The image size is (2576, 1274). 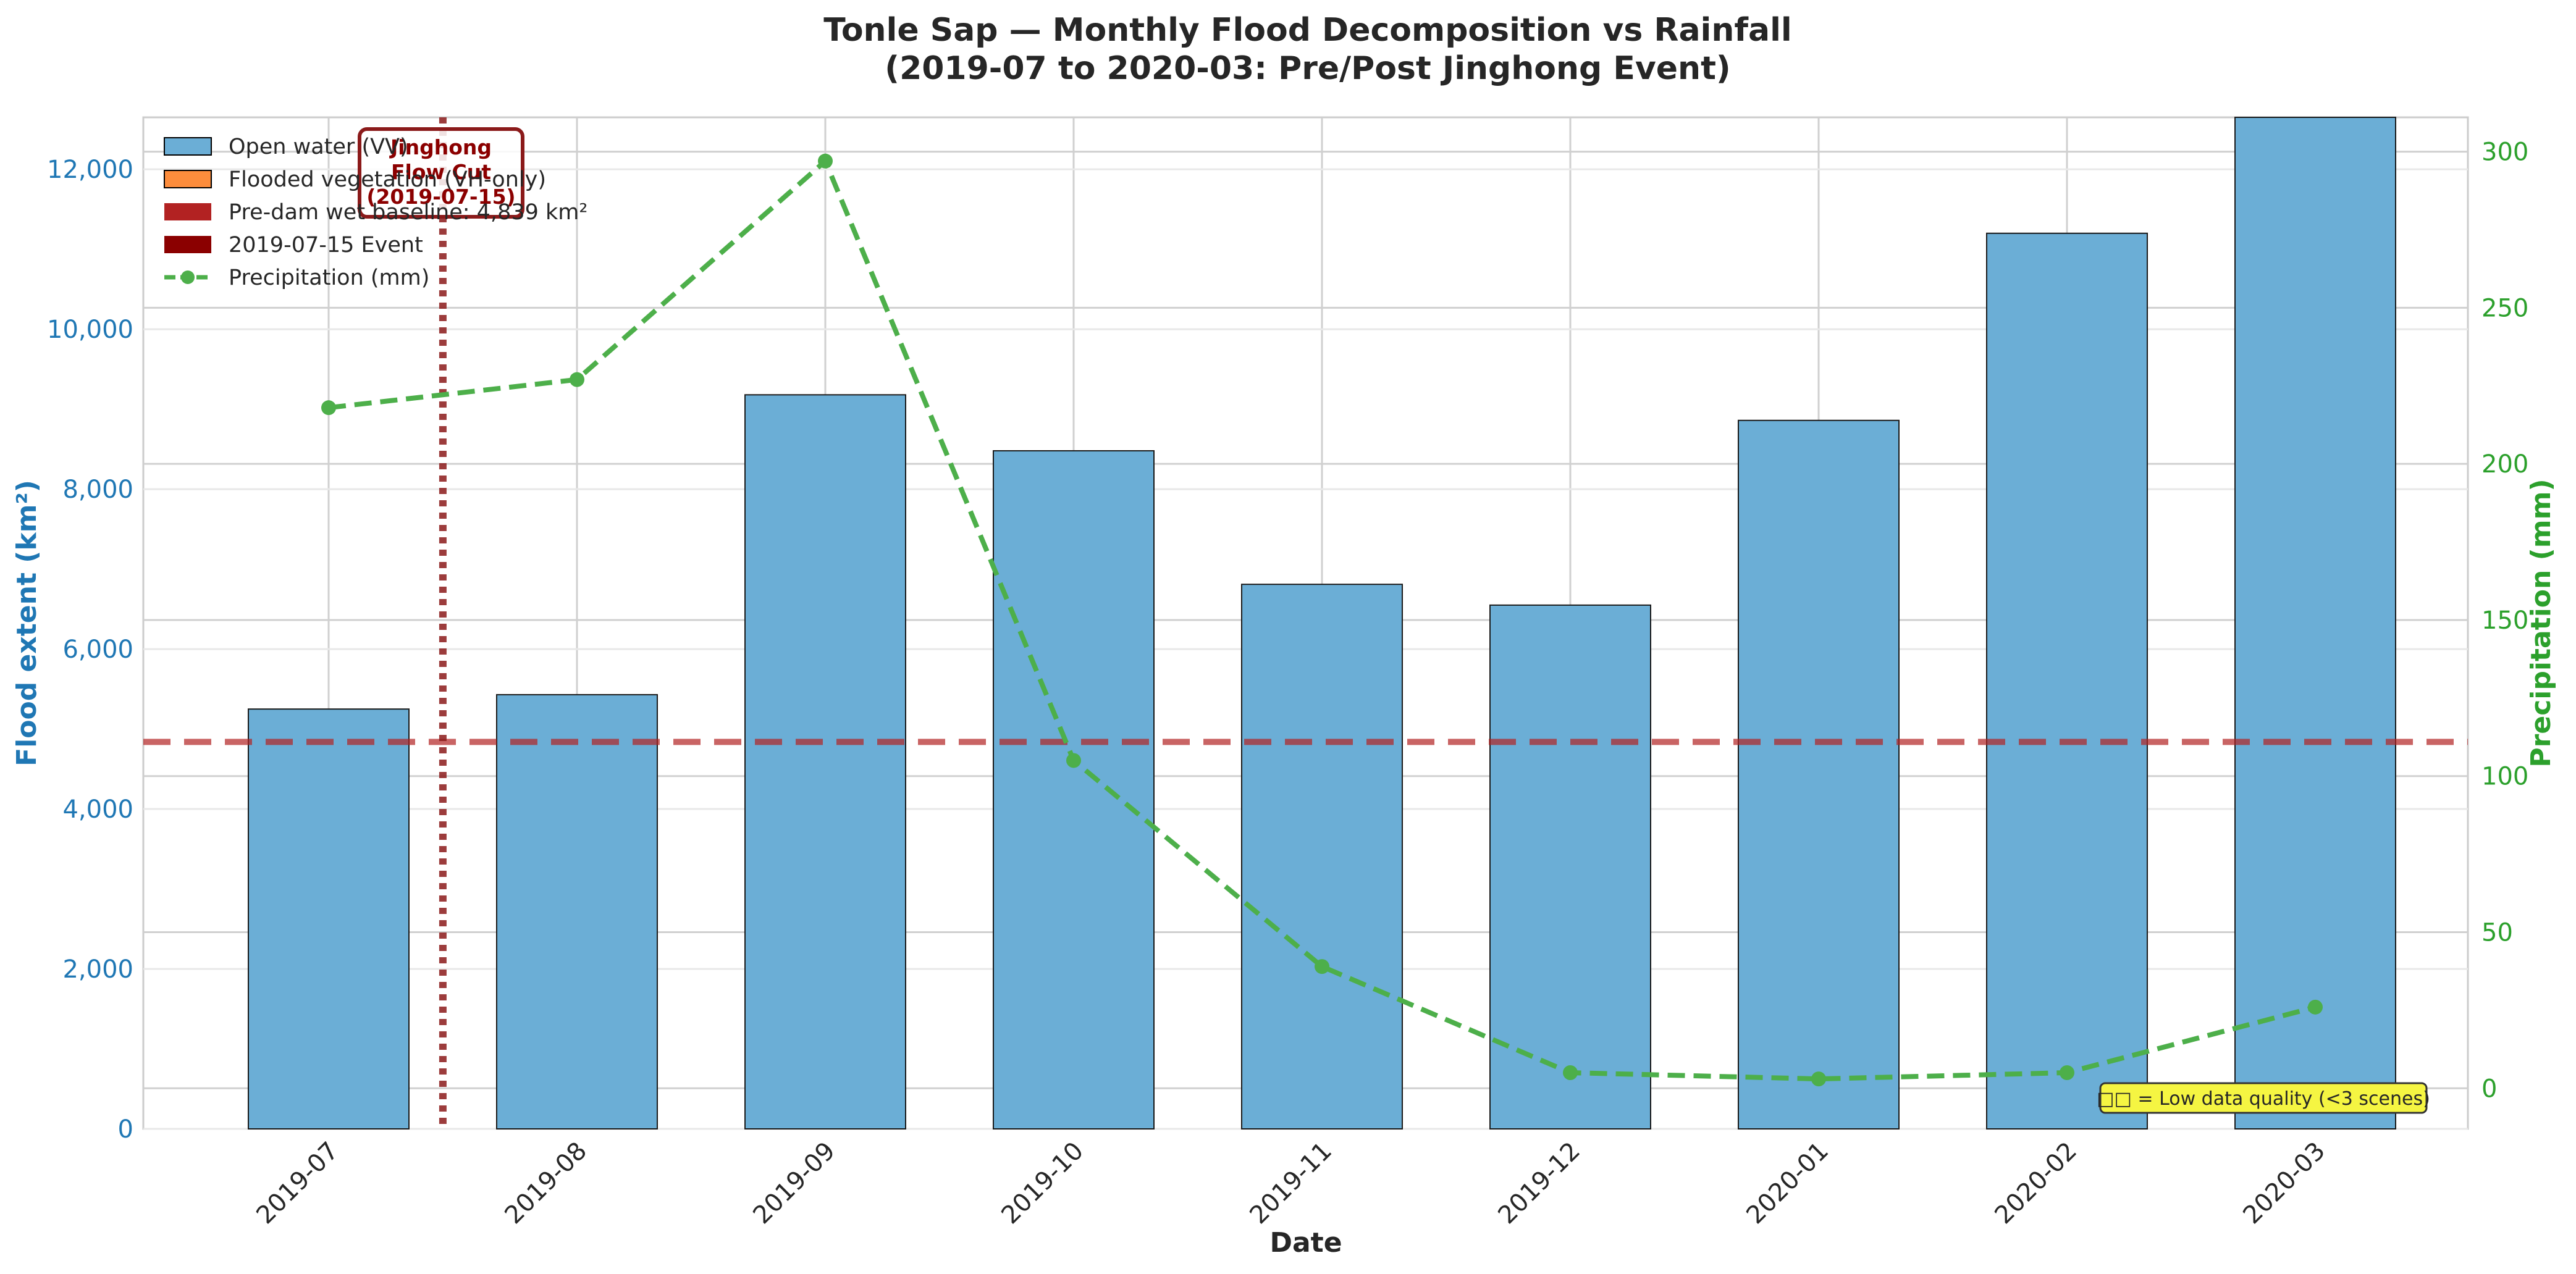 I want to click on event-annotation-line-2: Flow Cut, so click(x=441, y=172).